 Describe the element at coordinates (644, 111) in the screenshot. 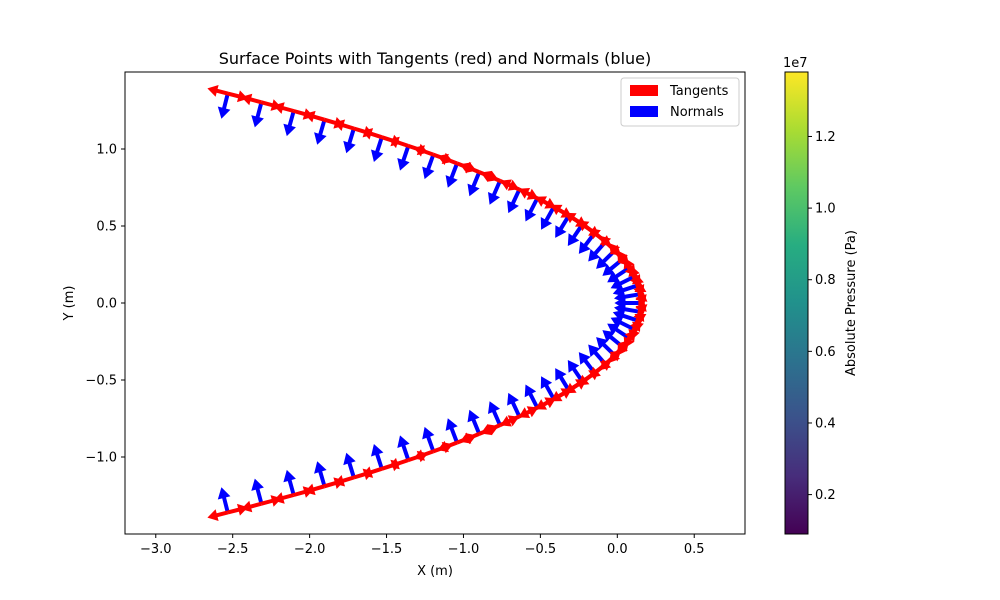

I see `legend-swatch-normals` at that location.